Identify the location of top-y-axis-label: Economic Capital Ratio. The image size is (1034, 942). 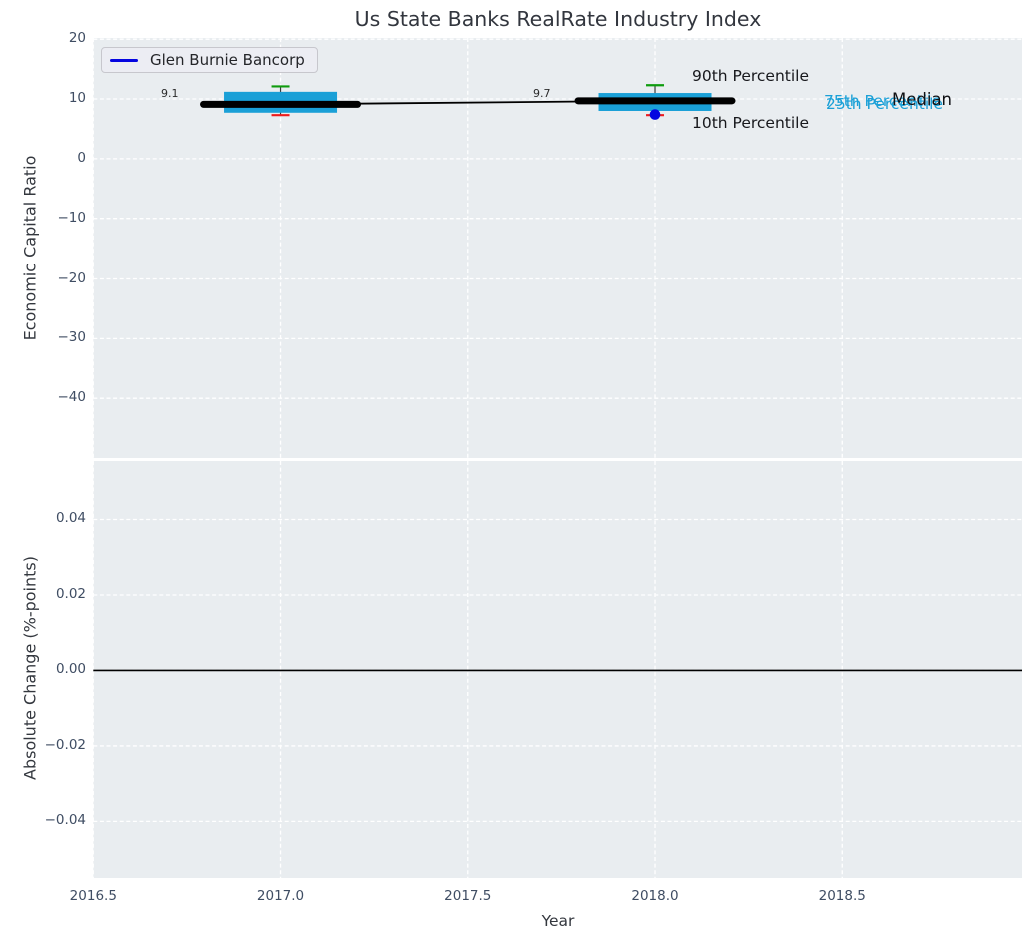
(30, 248).